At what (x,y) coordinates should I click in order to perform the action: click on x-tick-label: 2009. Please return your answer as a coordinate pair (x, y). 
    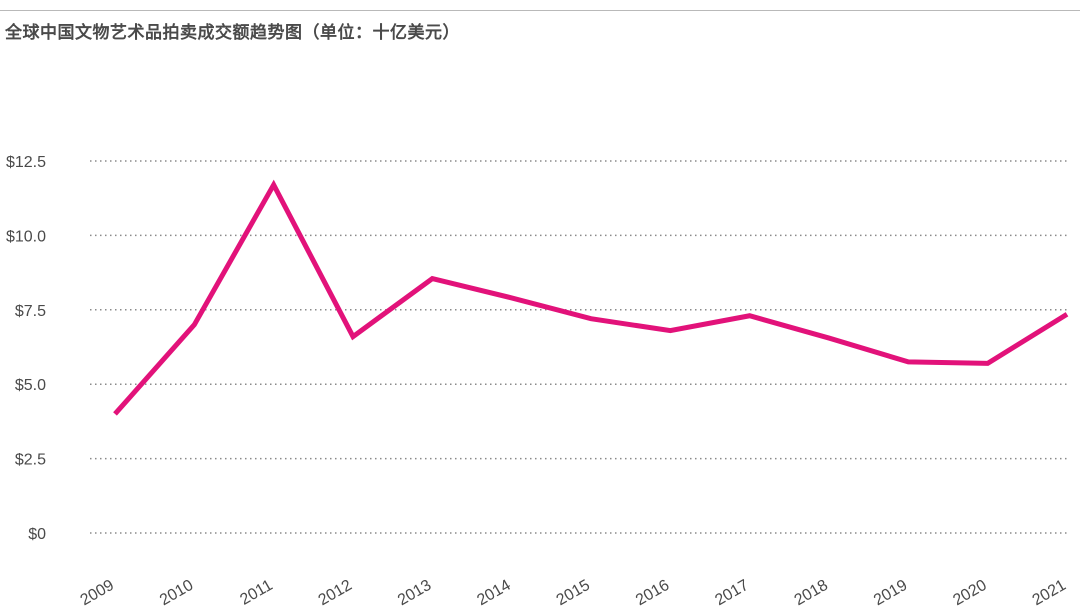
    Looking at the image, I should click on (97, 593).